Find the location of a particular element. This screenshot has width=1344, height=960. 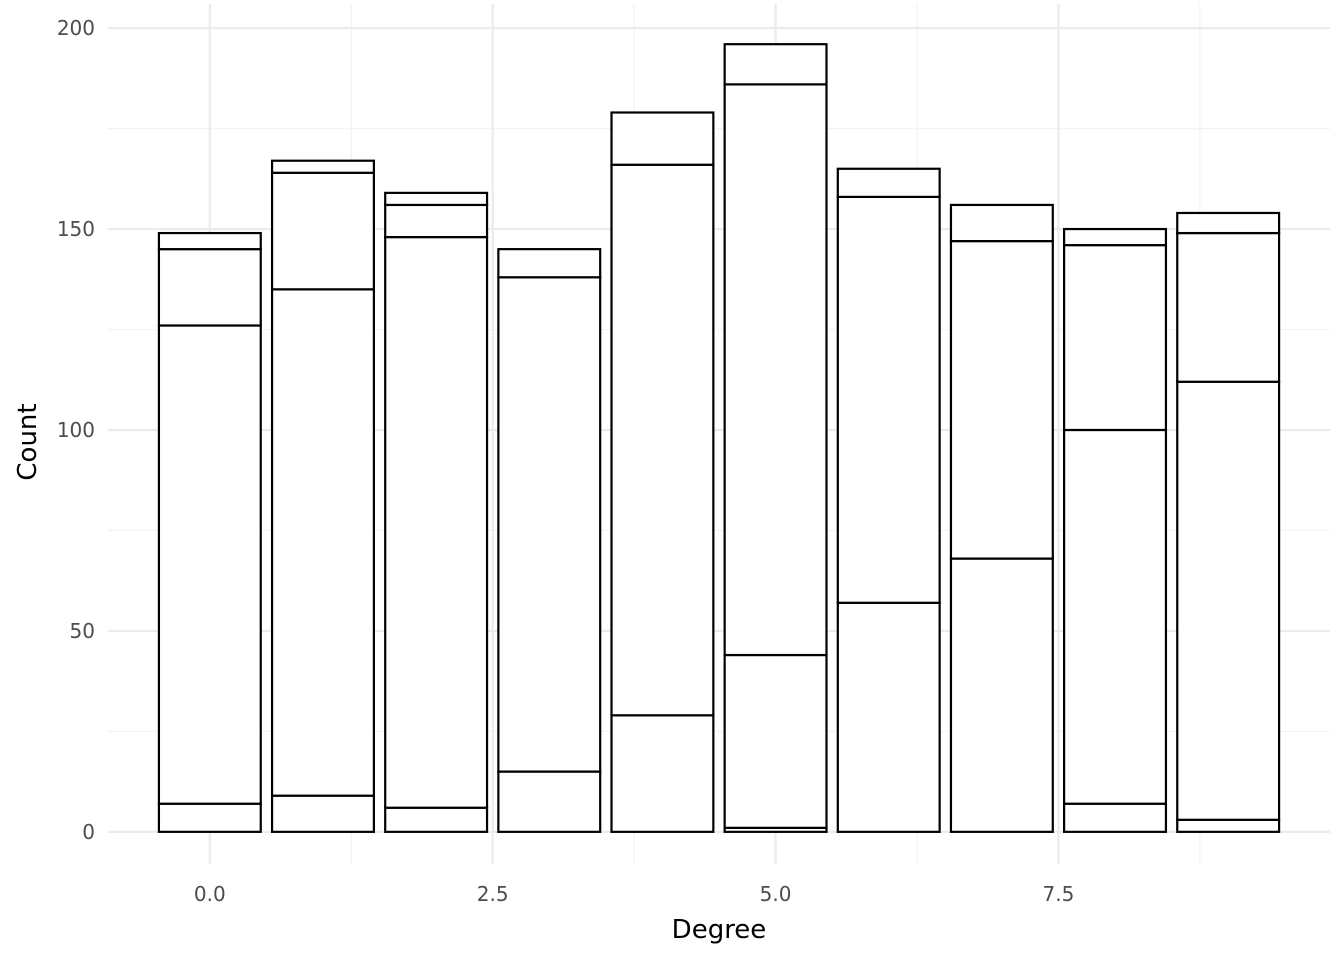

x-tick-label: 2.5 is located at coordinates (493, 894).